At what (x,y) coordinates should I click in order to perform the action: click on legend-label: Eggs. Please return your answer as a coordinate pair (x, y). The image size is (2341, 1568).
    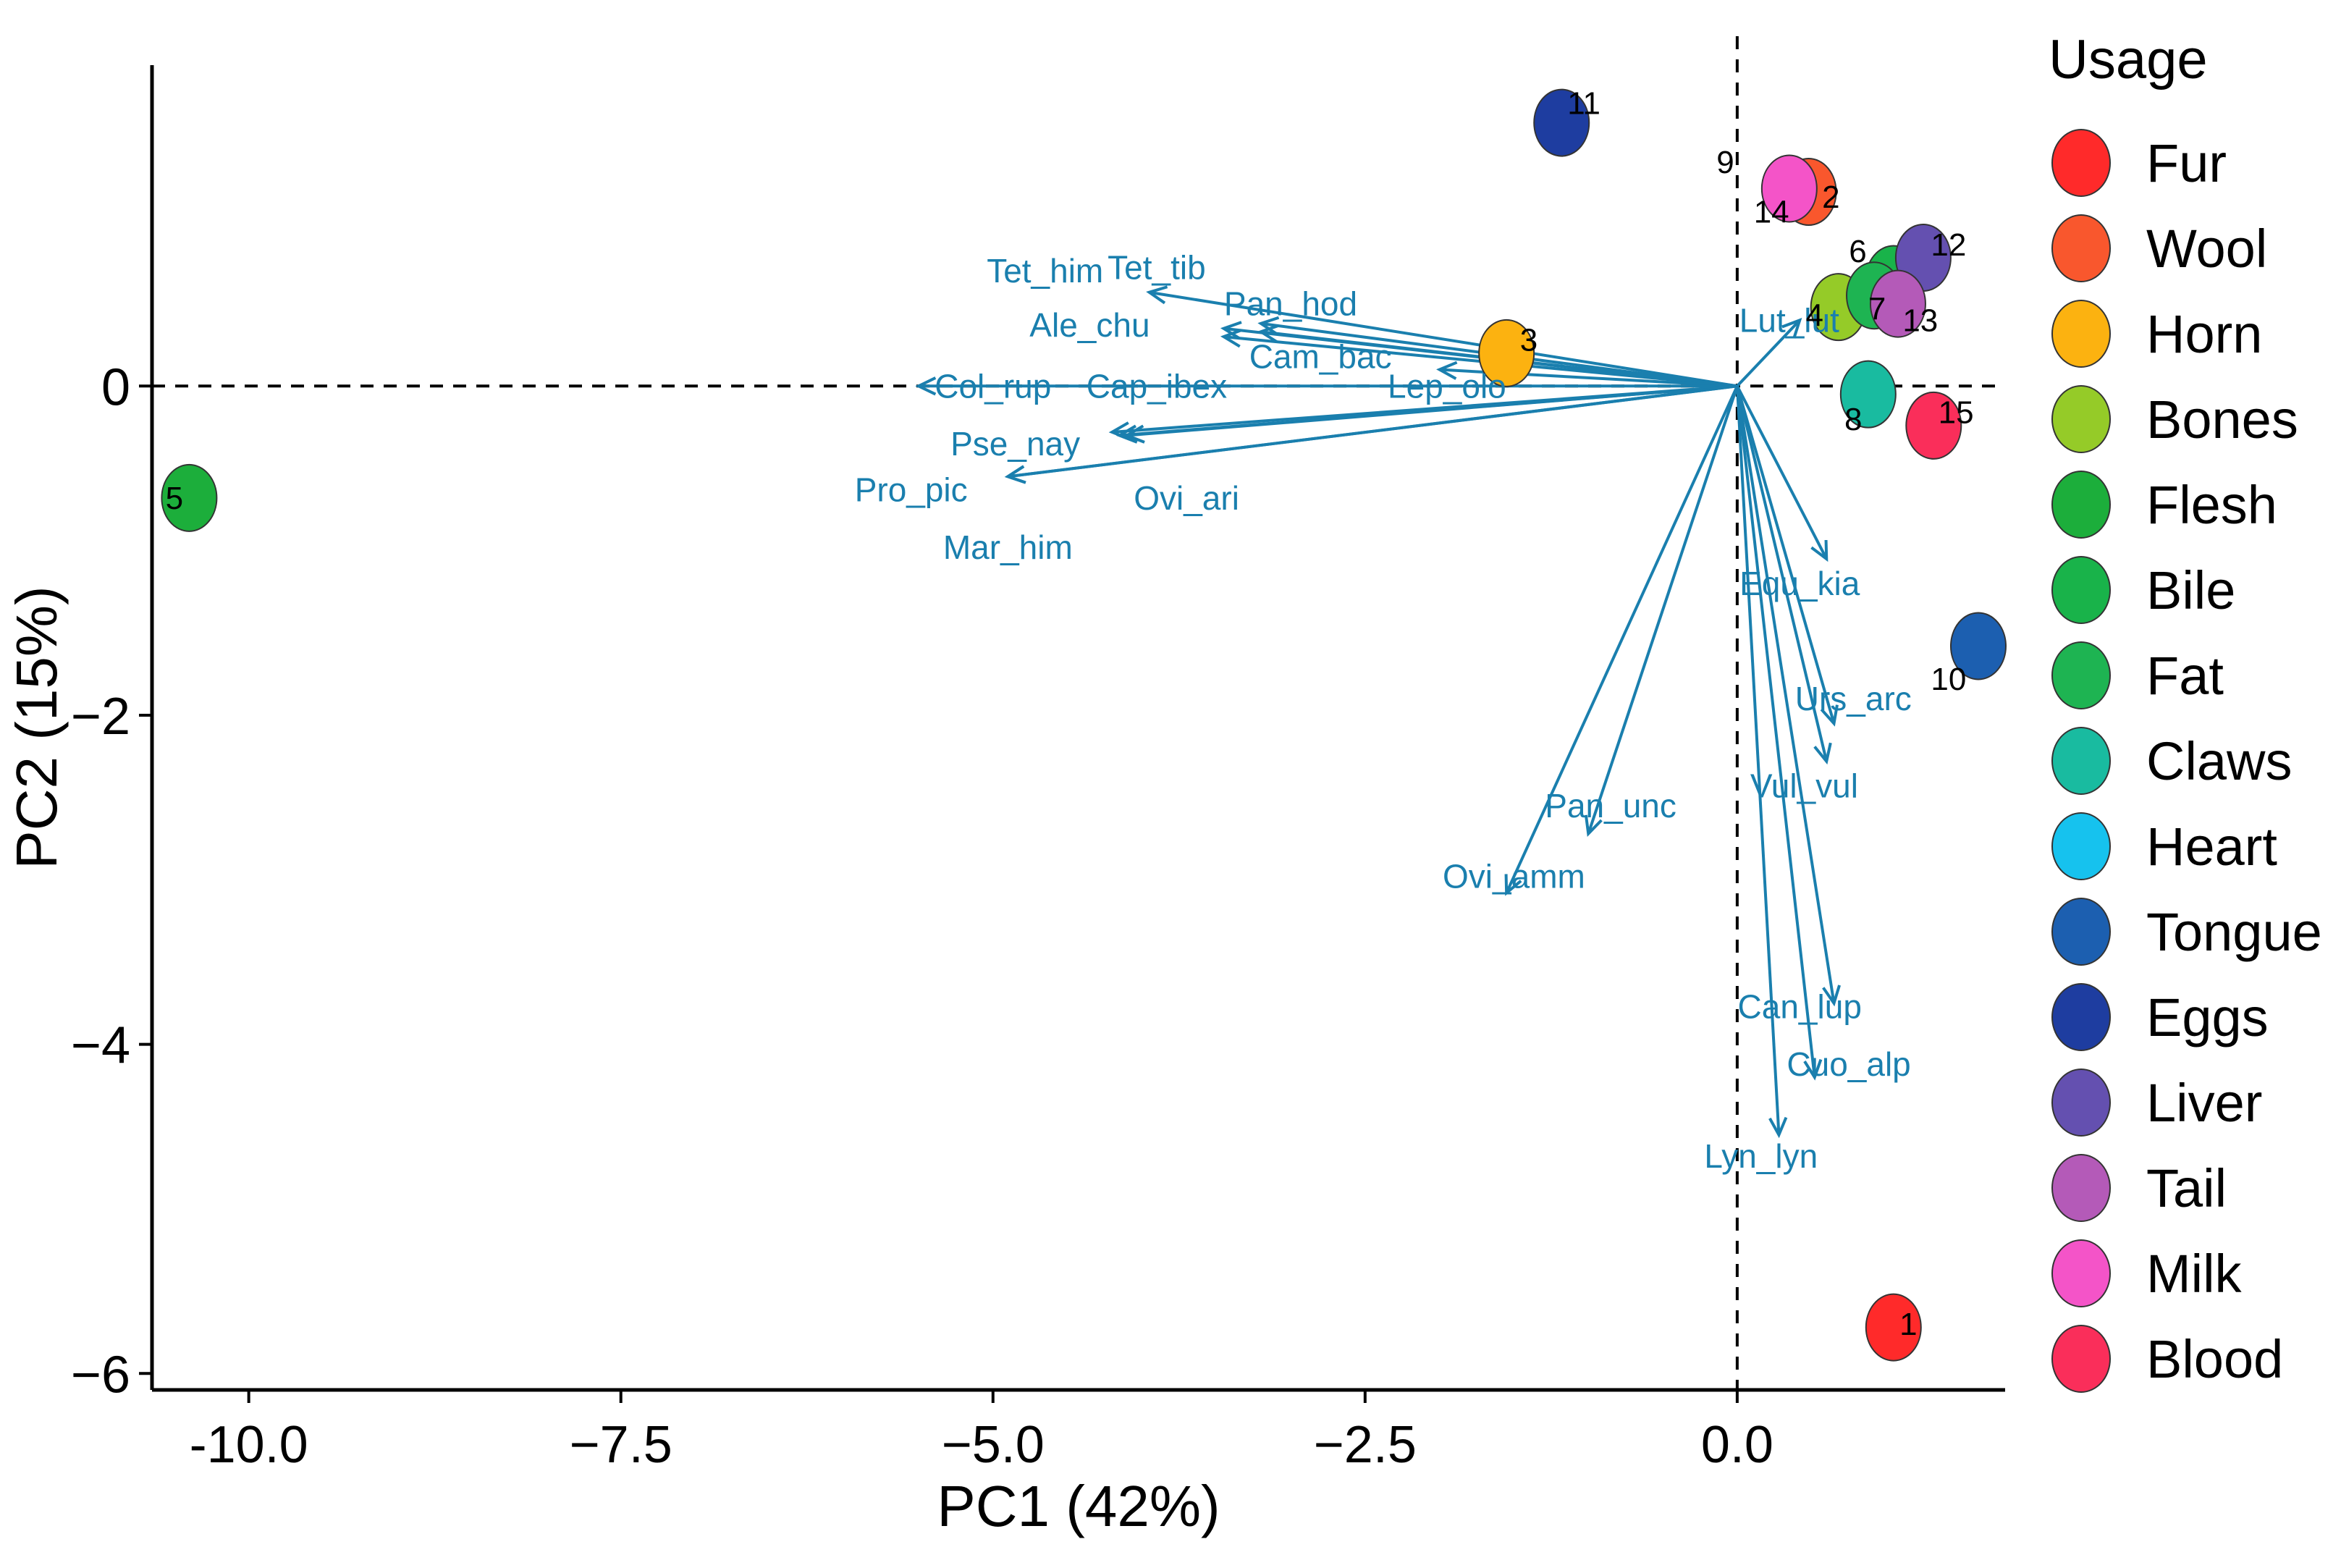
    Looking at the image, I should click on (2207, 1017).